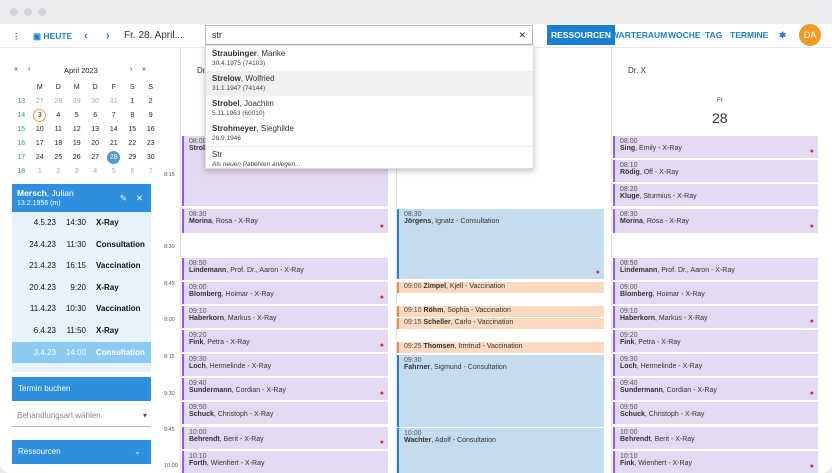 This screenshot has height=473, width=832. What do you see at coordinates (132, 129) in the screenshot?
I see `calendar-day: 15` at bounding box center [132, 129].